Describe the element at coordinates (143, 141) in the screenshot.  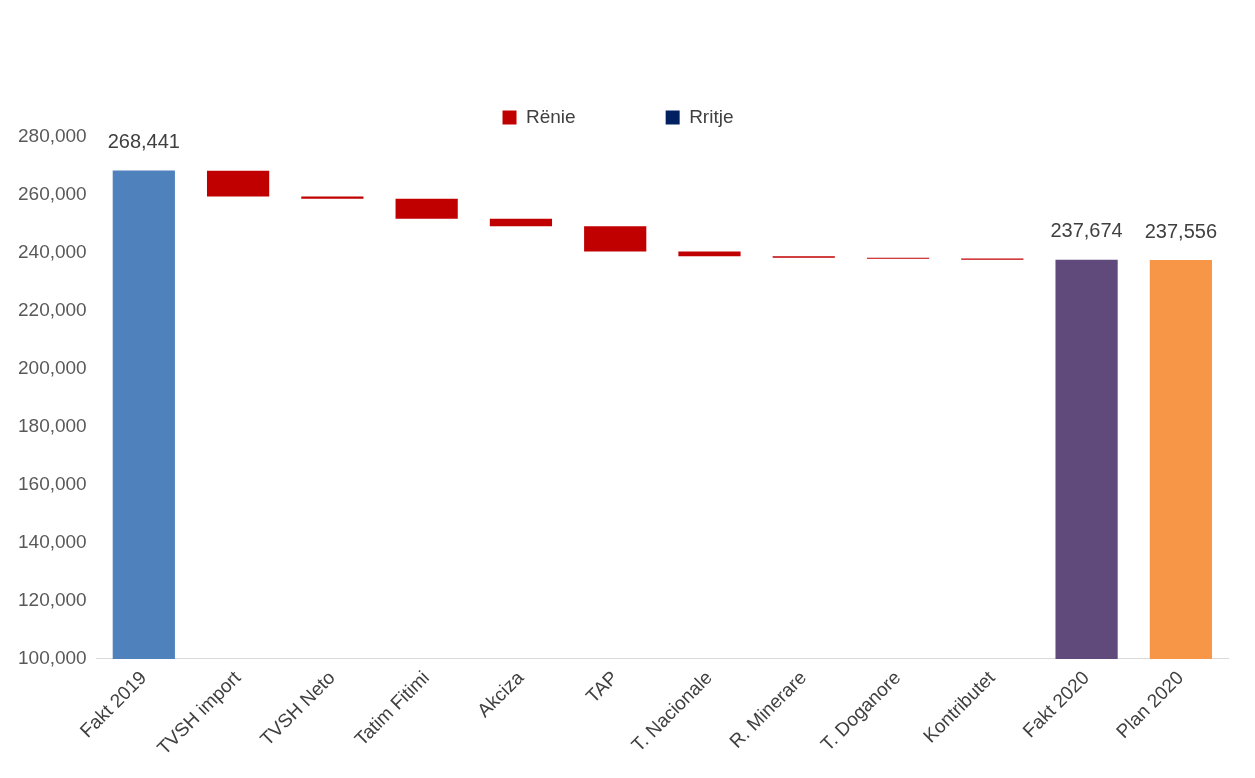
I see `data-label: 268,441` at that location.